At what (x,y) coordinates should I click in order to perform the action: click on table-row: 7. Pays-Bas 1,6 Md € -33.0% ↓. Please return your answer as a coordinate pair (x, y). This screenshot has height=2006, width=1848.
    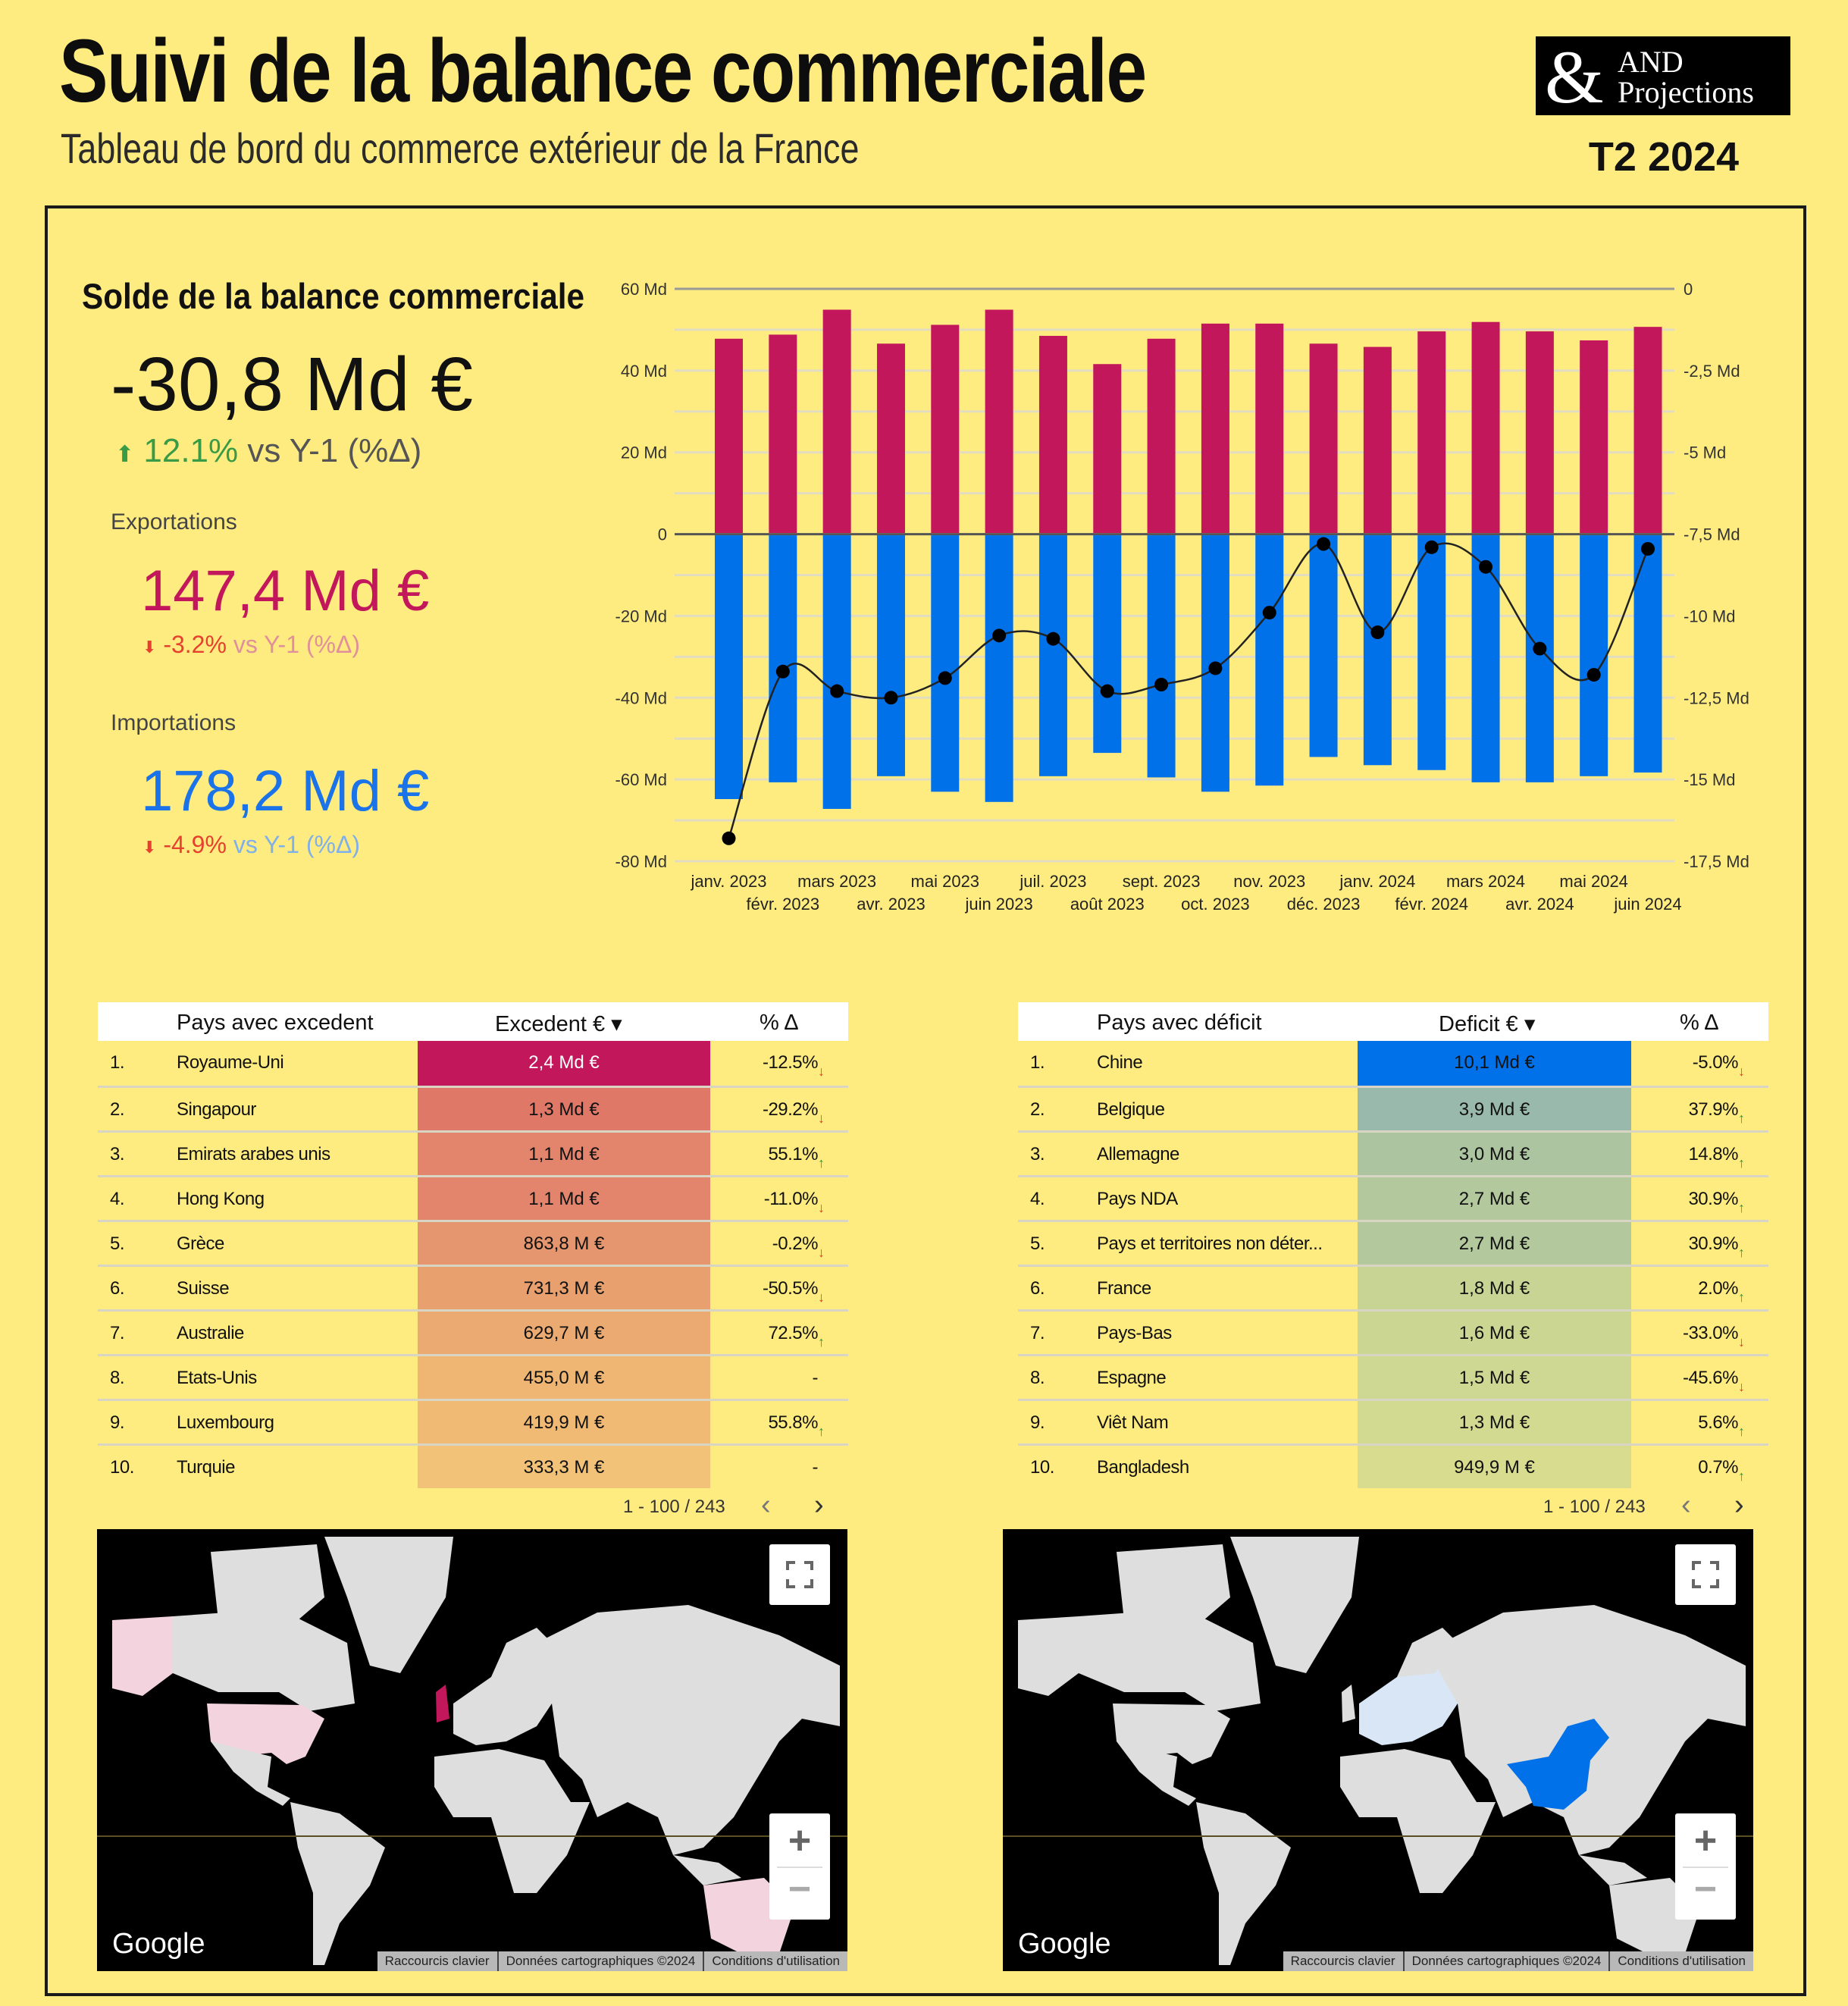
    Looking at the image, I should click on (1393, 1331).